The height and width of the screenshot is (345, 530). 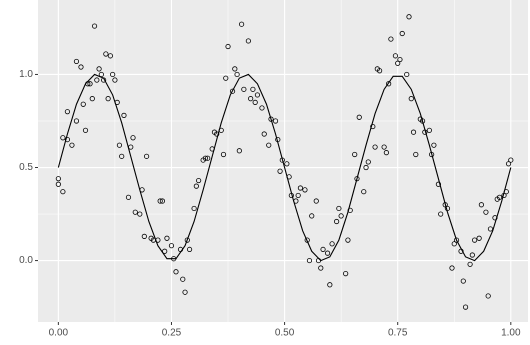 What do you see at coordinates (511, 333) in the screenshot?
I see `x-tick-label: 1.00` at bounding box center [511, 333].